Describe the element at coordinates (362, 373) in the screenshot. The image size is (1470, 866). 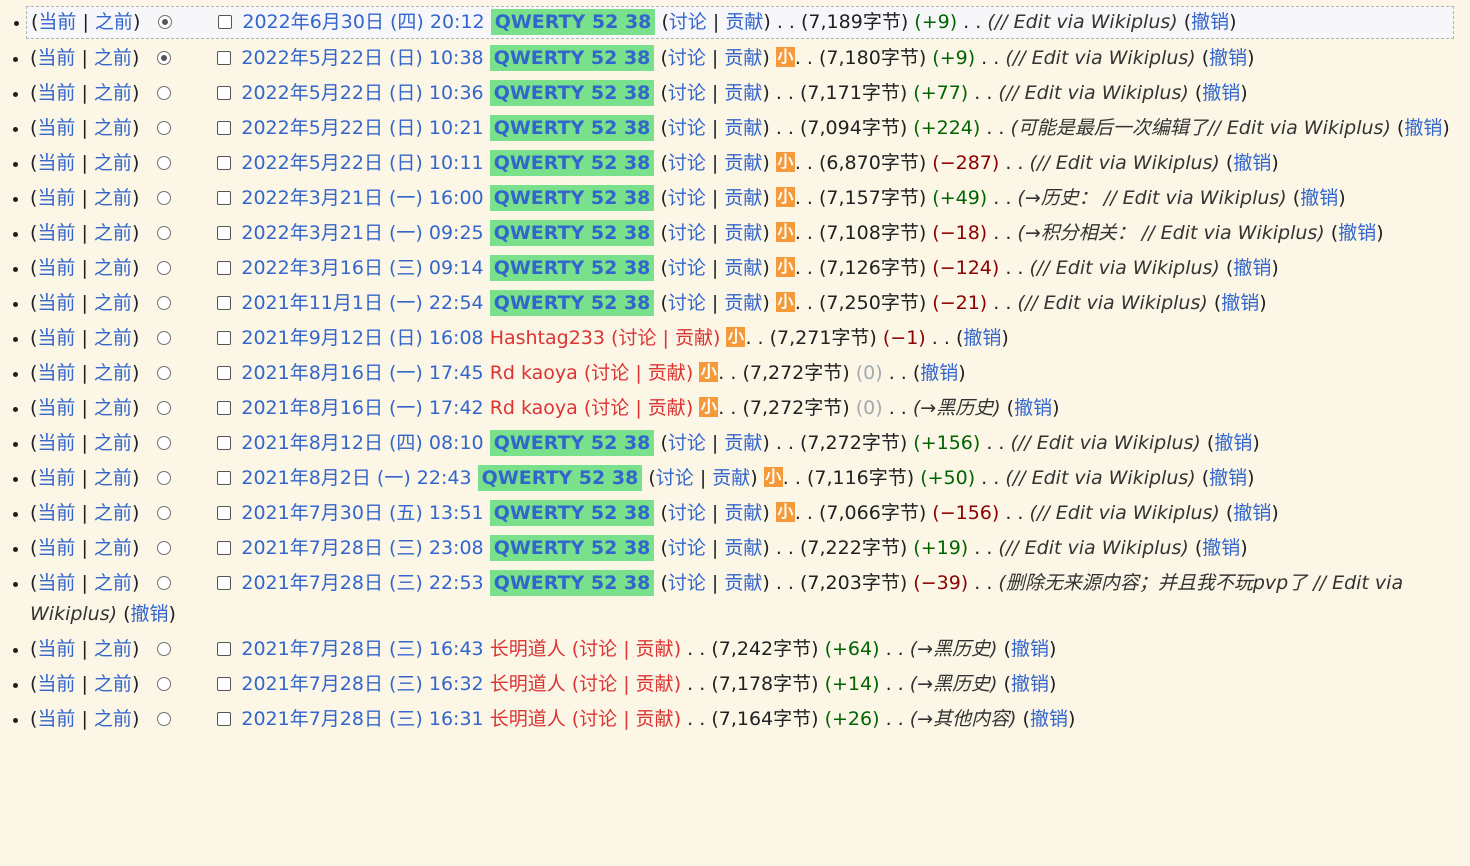
I see `revision-date-link: 2021年8月16日 (一) 17:45` at that location.